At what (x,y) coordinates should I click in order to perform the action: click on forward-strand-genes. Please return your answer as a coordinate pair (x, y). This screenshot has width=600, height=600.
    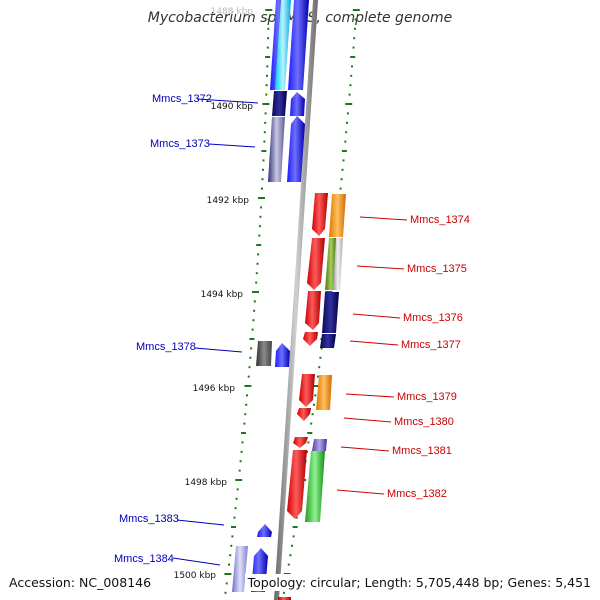
    Looking at the image, I should click on (270, 296).